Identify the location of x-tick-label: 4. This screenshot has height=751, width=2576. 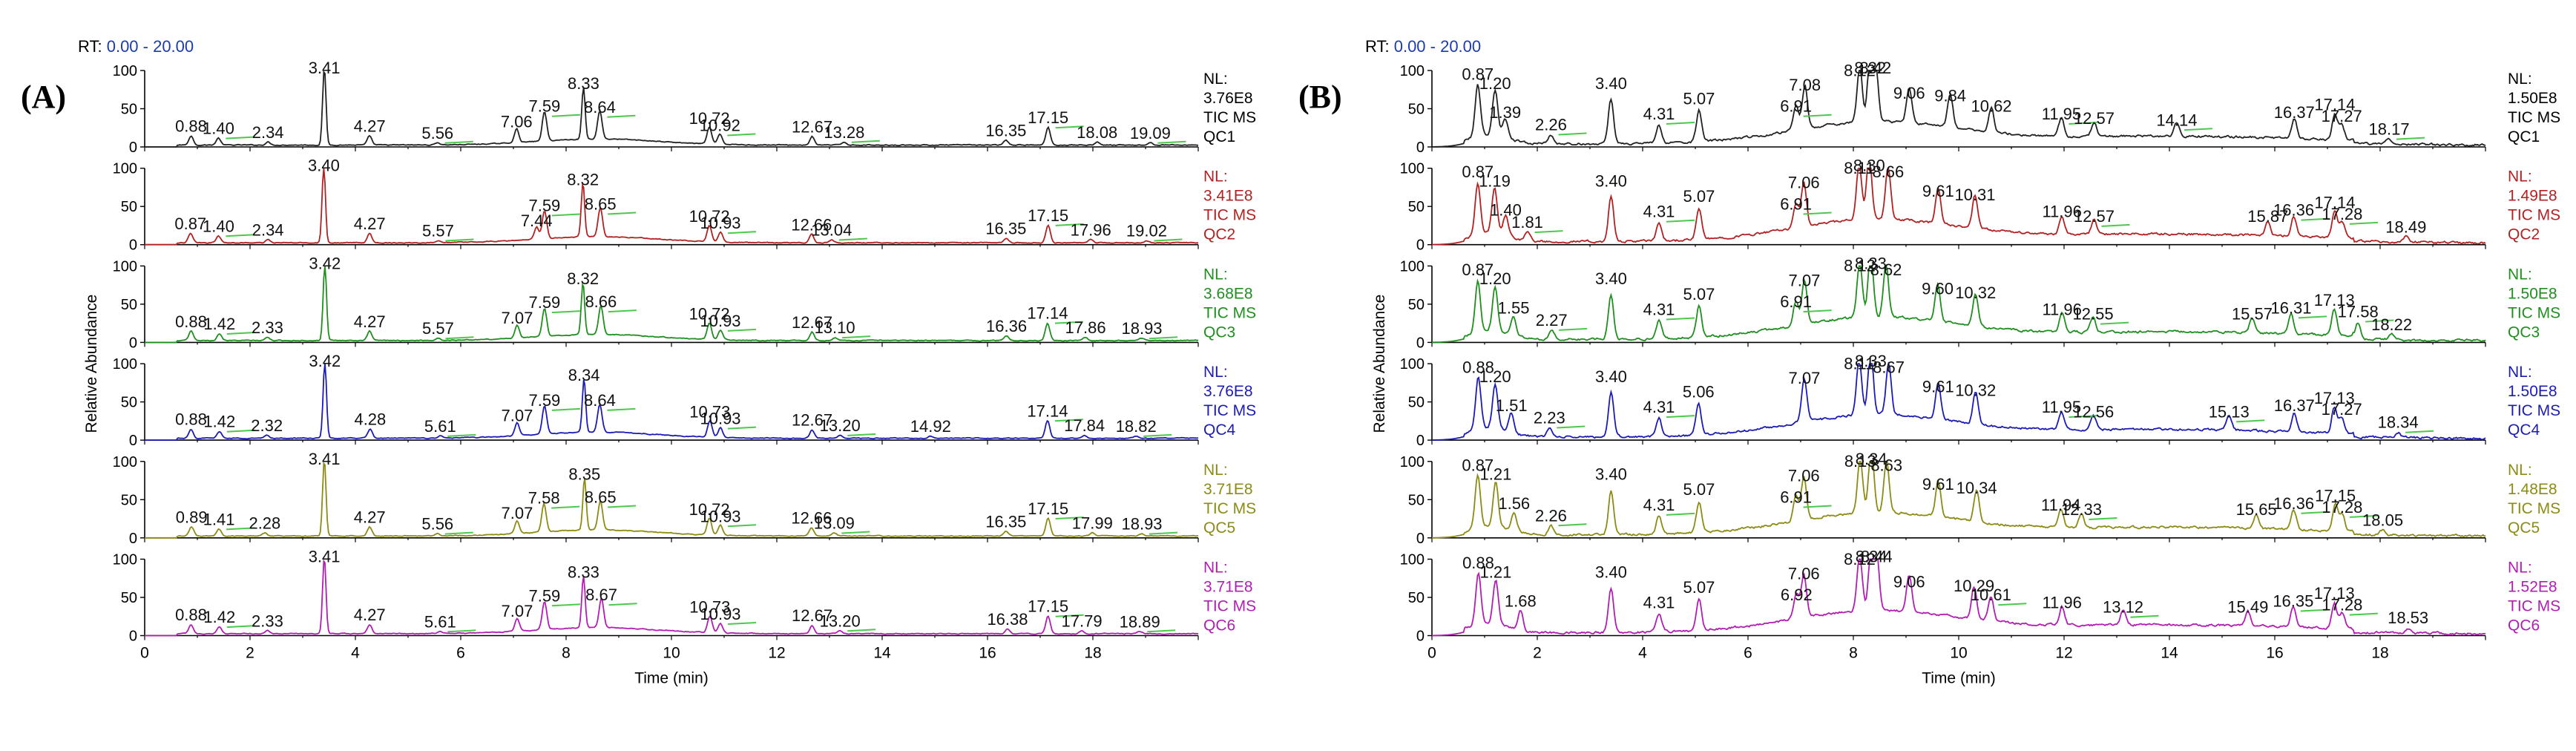
(1642, 654).